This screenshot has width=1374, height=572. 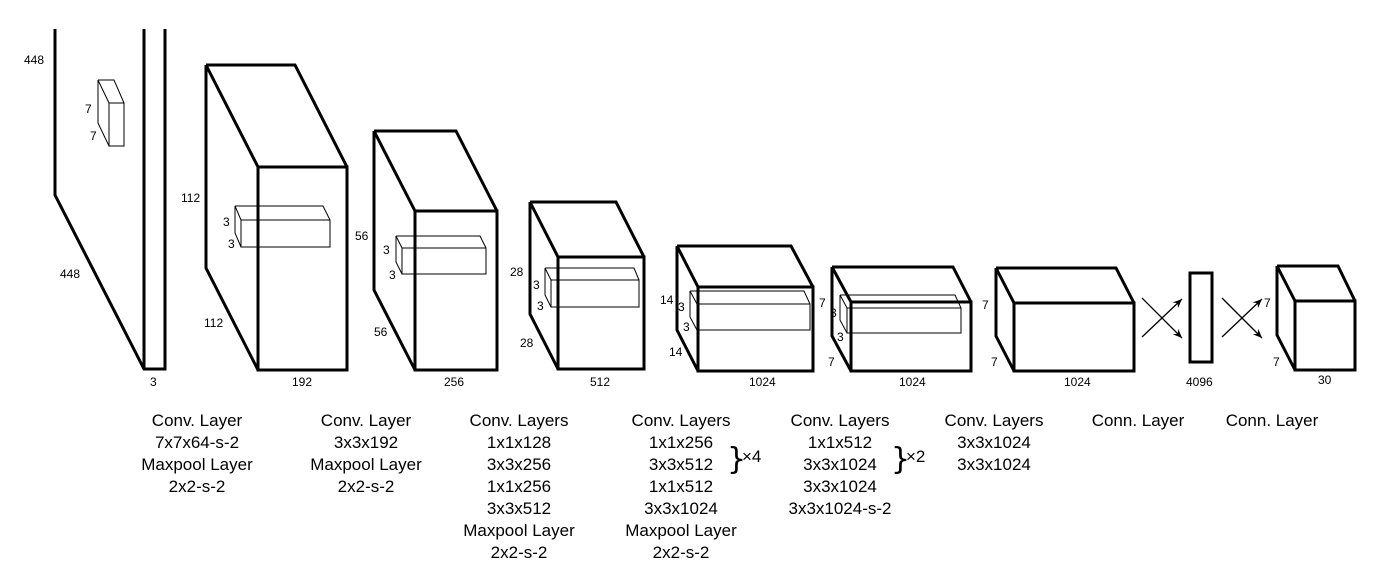 I want to click on layer3-volume, so click(x=587, y=285).